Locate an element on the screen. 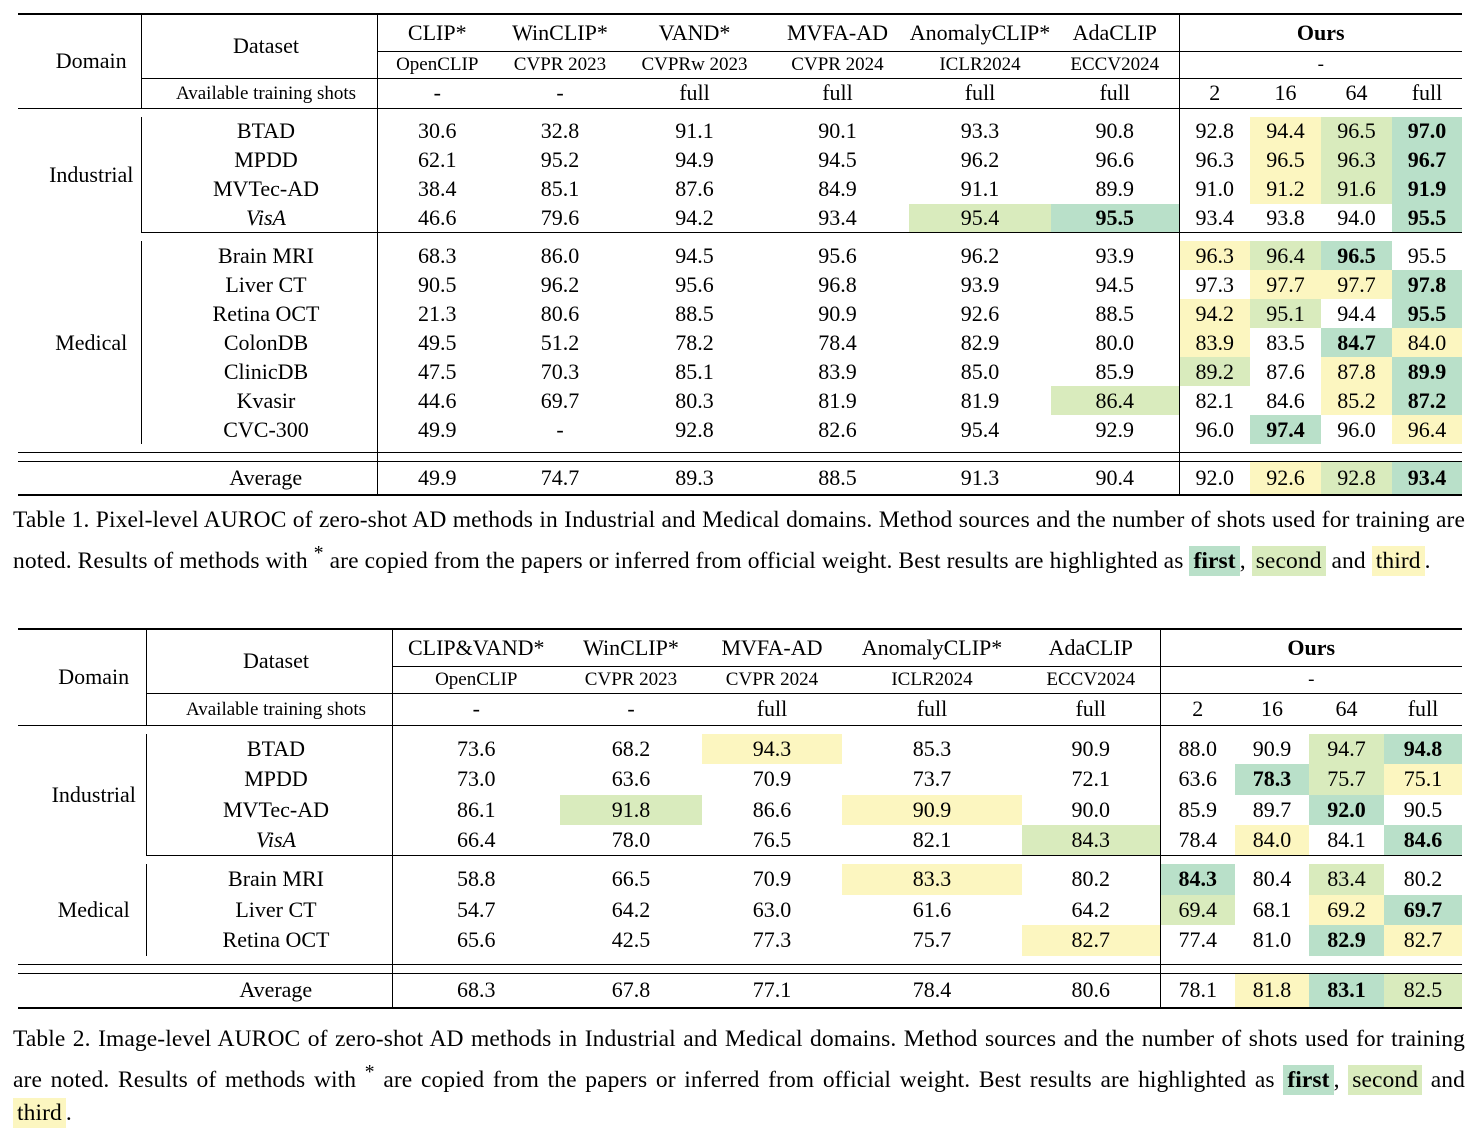 This screenshot has height=1130, width=1481. value-cell: 72.1 is located at coordinates (1091, 779).